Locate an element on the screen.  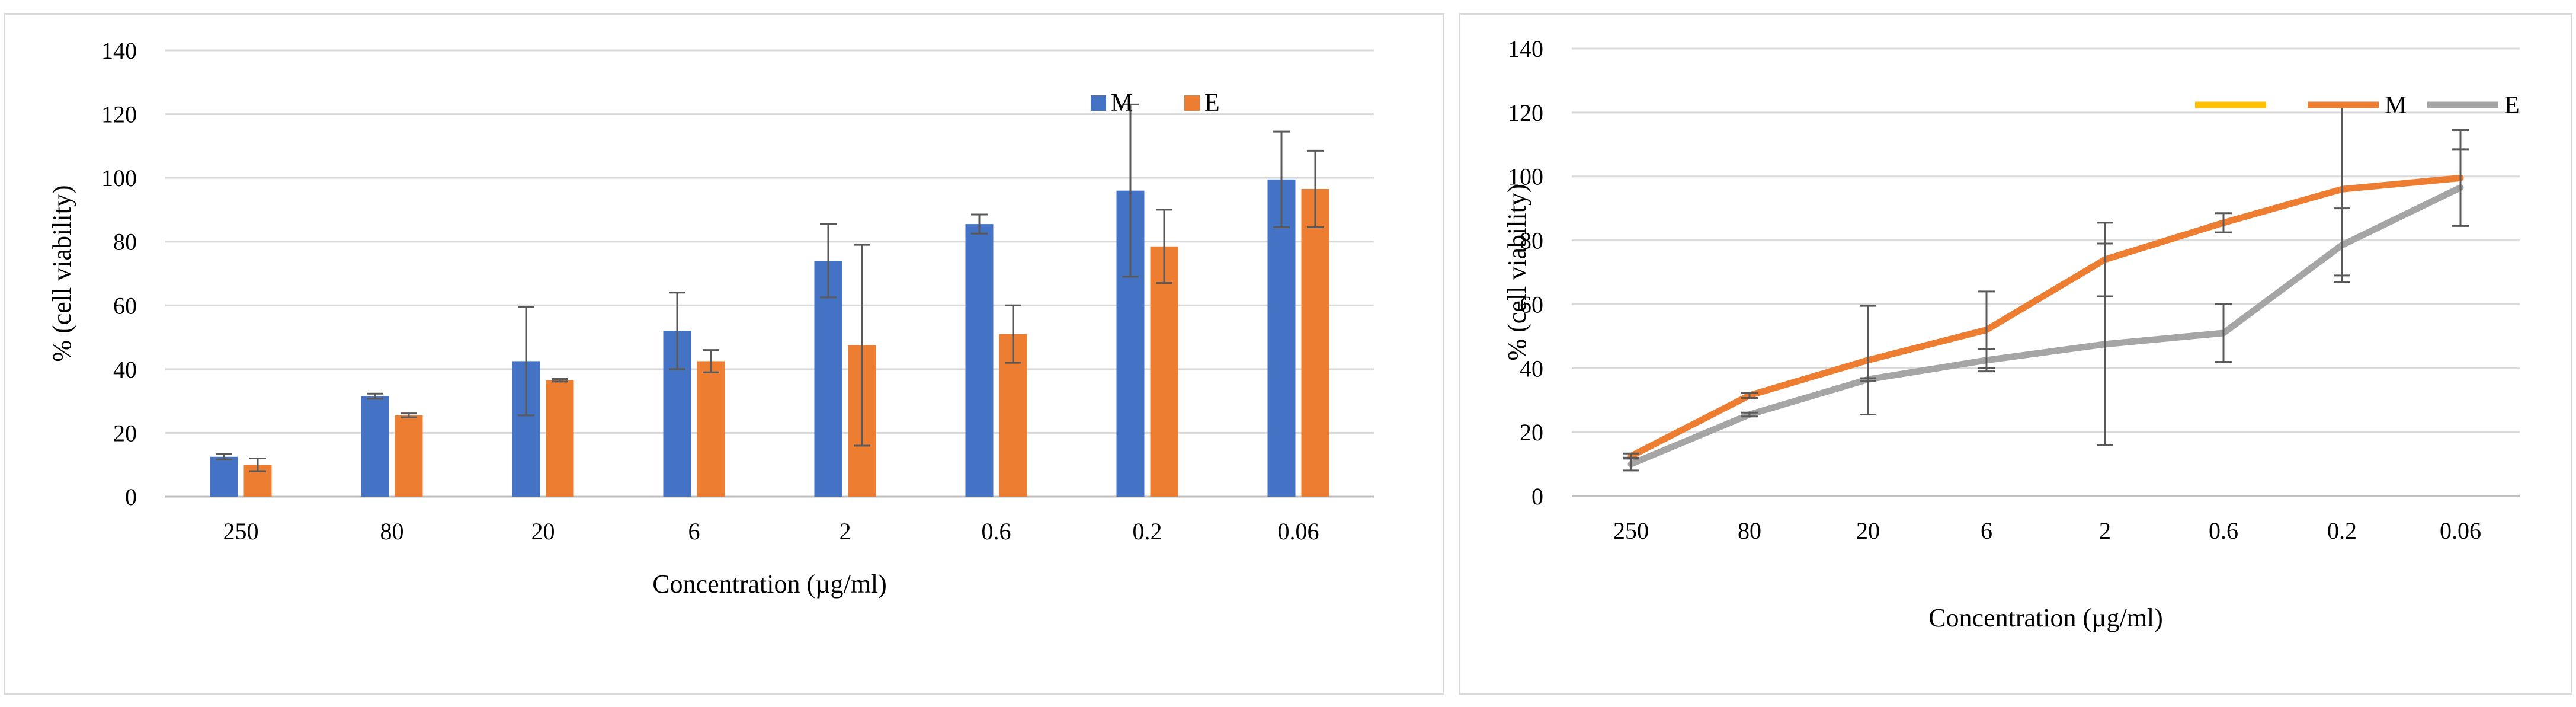
legend-swatch-E is located at coordinates (1192, 103).